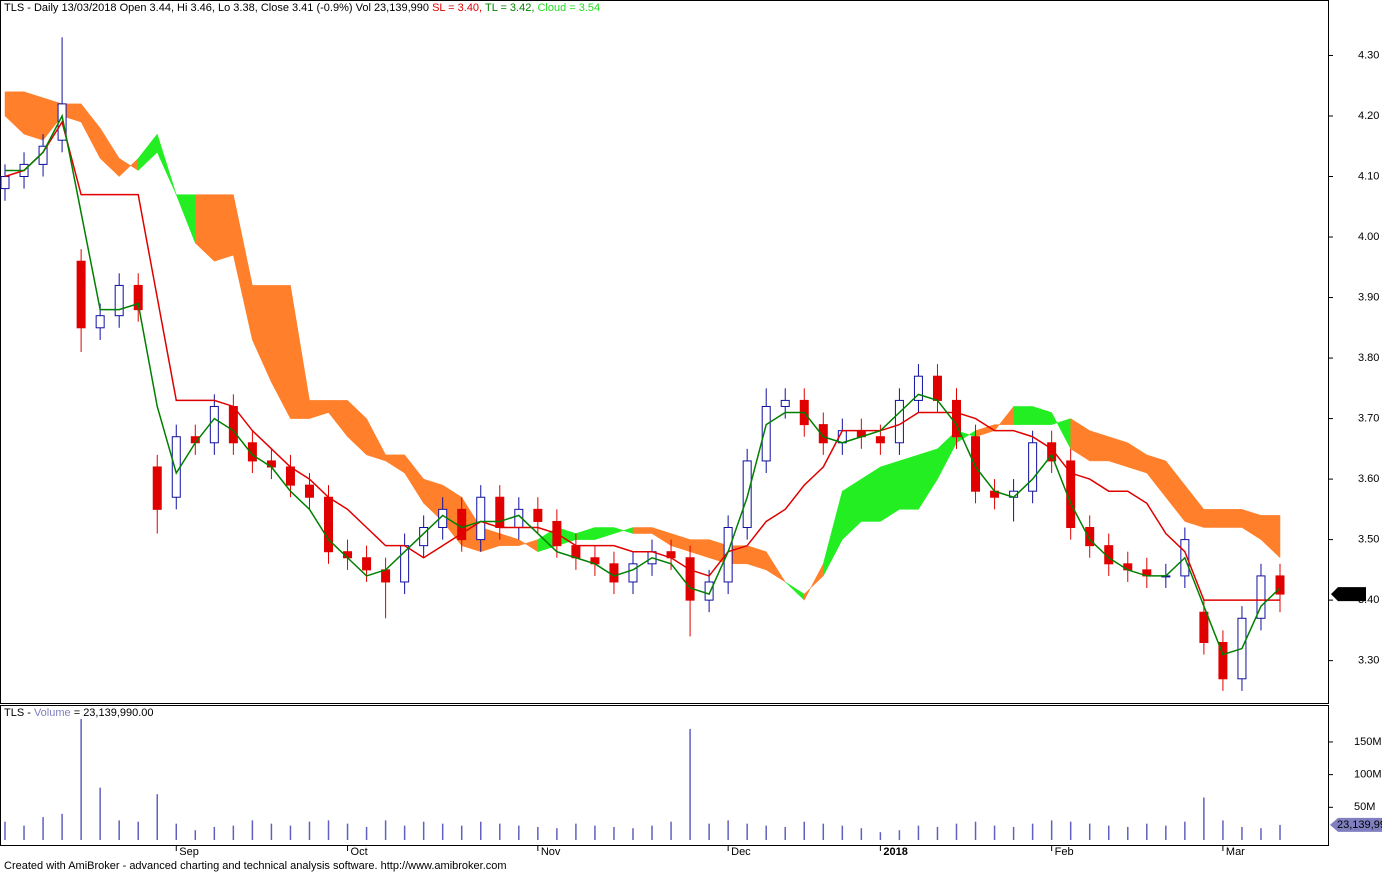 This screenshot has width=1382, height=873. What do you see at coordinates (79, 713) in the screenshot?
I see `pane-header: TLS - Volume = 23,139,990.00` at bounding box center [79, 713].